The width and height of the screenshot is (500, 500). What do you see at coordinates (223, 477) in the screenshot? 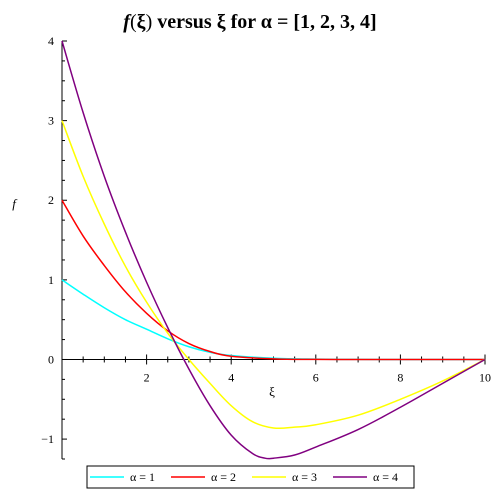
I see `legend-label-2: α = 2` at bounding box center [223, 477].